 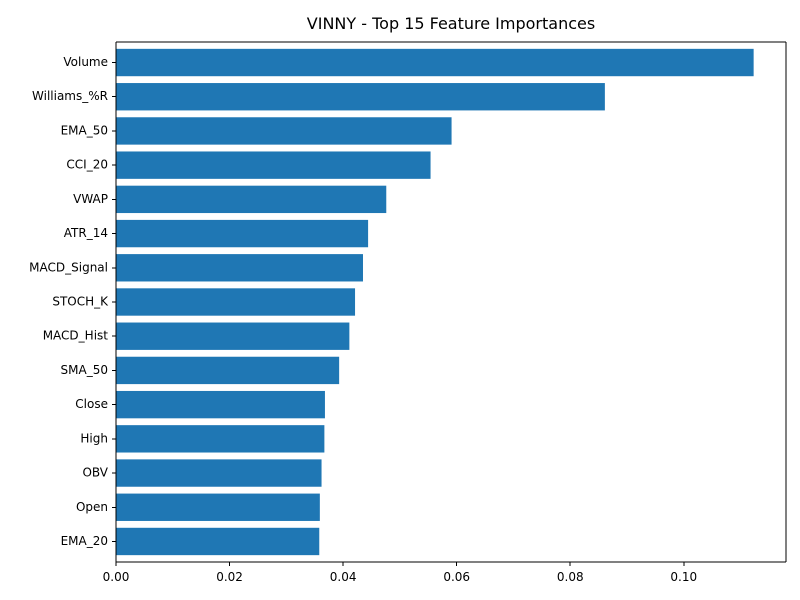 I want to click on bar-high, so click(x=220, y=439).